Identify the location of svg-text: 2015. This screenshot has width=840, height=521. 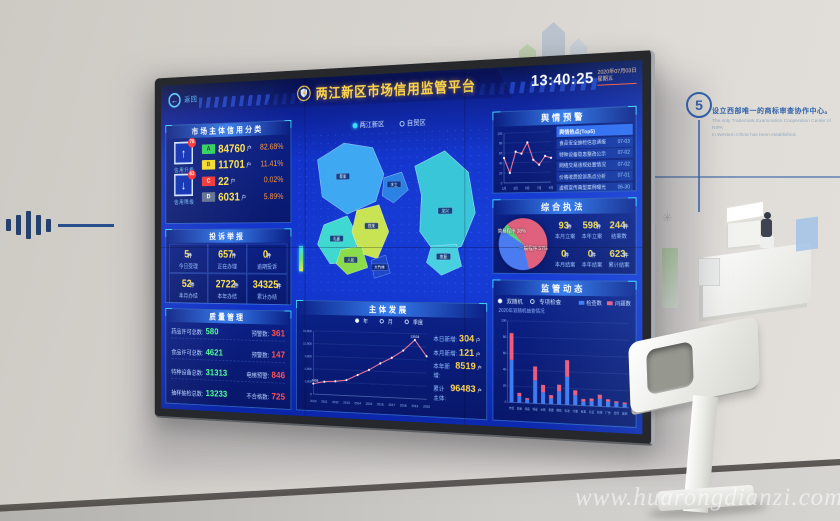
(369, 403).